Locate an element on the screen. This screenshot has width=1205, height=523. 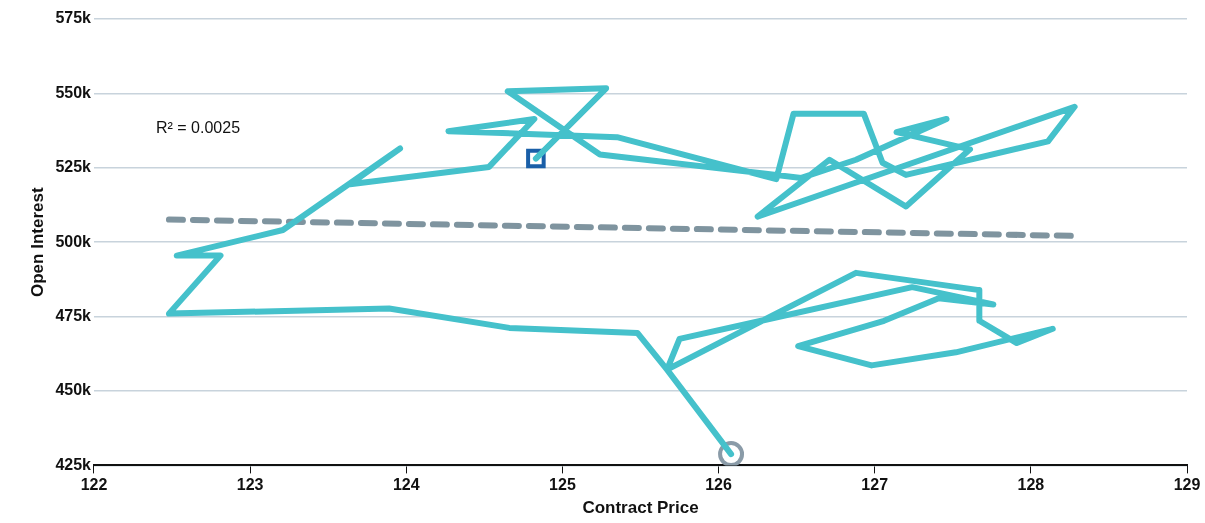
x-tick-label: 123 is located at coordinates (250, 485).